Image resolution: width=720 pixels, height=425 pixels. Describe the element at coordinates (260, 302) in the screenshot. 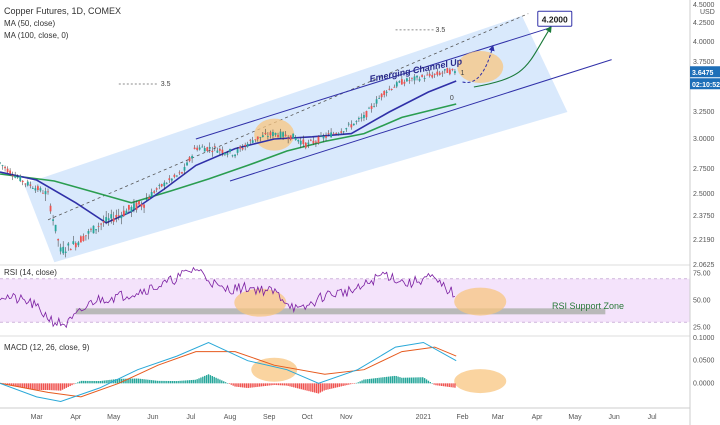

I see `rsi-highlight-a` at that location.